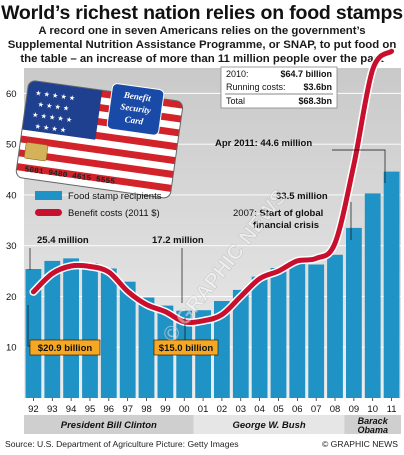 This screenshot has height=455, width=404. What do you see at coordinates (316, 409) in the screenshot?
I see `x-tick-07: 07` at bounding box center [316, 409].